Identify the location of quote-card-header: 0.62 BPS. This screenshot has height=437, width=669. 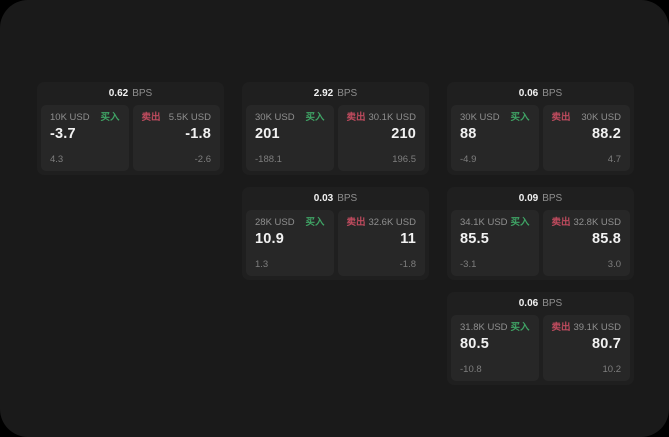
(130, 93).